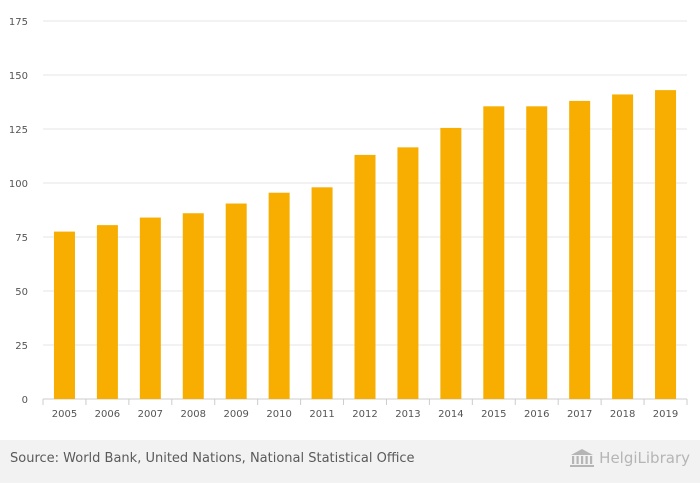  What do you see at coordinates (18, 211) in the screenshot?
I see `y-axis-ticks: 0 25 50 75 100 125 150 175` at bounding box center [18, 211].